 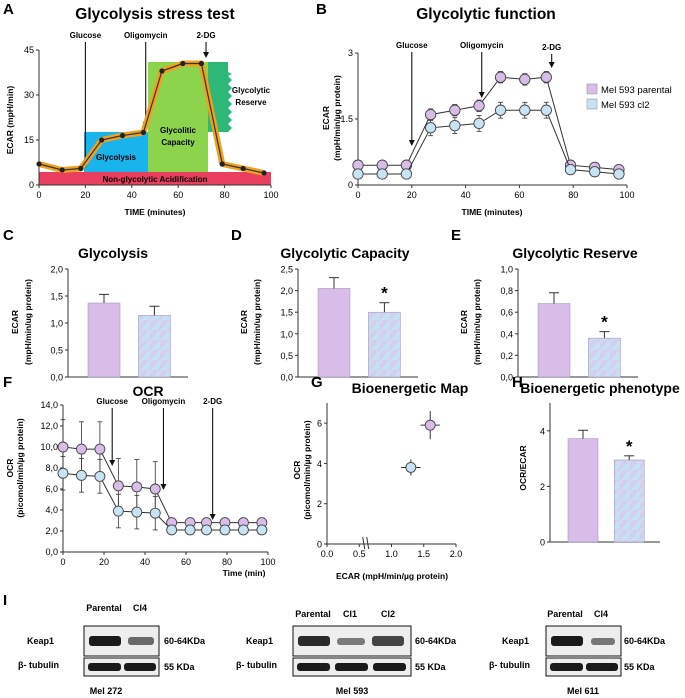 I want to click on blot3-row-keap1: Keap1, so click(x=515, y=641).